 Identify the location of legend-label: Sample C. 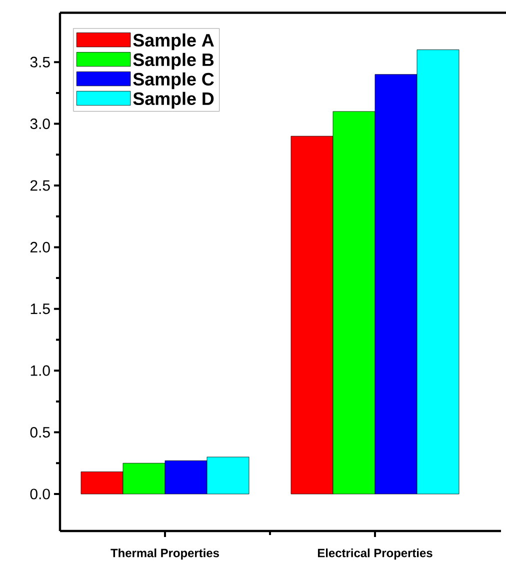
(173, 81).